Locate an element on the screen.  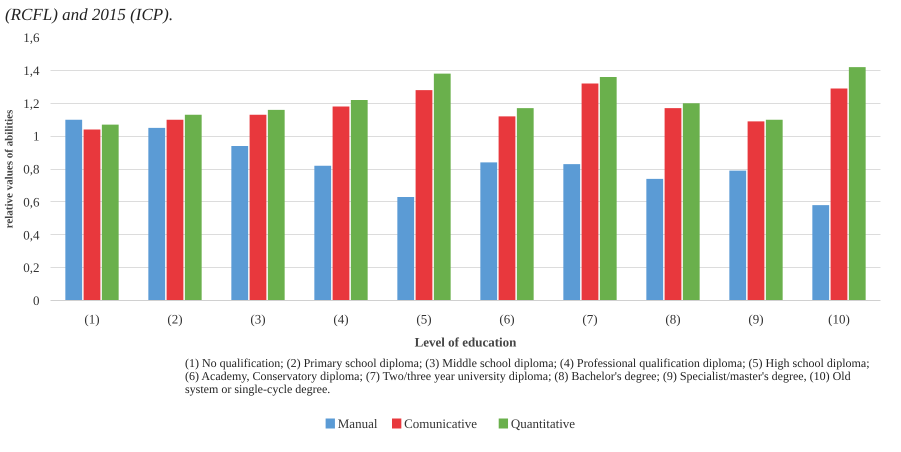
y-axis-title: relative values of abilities is located at coordinates (9, 168).